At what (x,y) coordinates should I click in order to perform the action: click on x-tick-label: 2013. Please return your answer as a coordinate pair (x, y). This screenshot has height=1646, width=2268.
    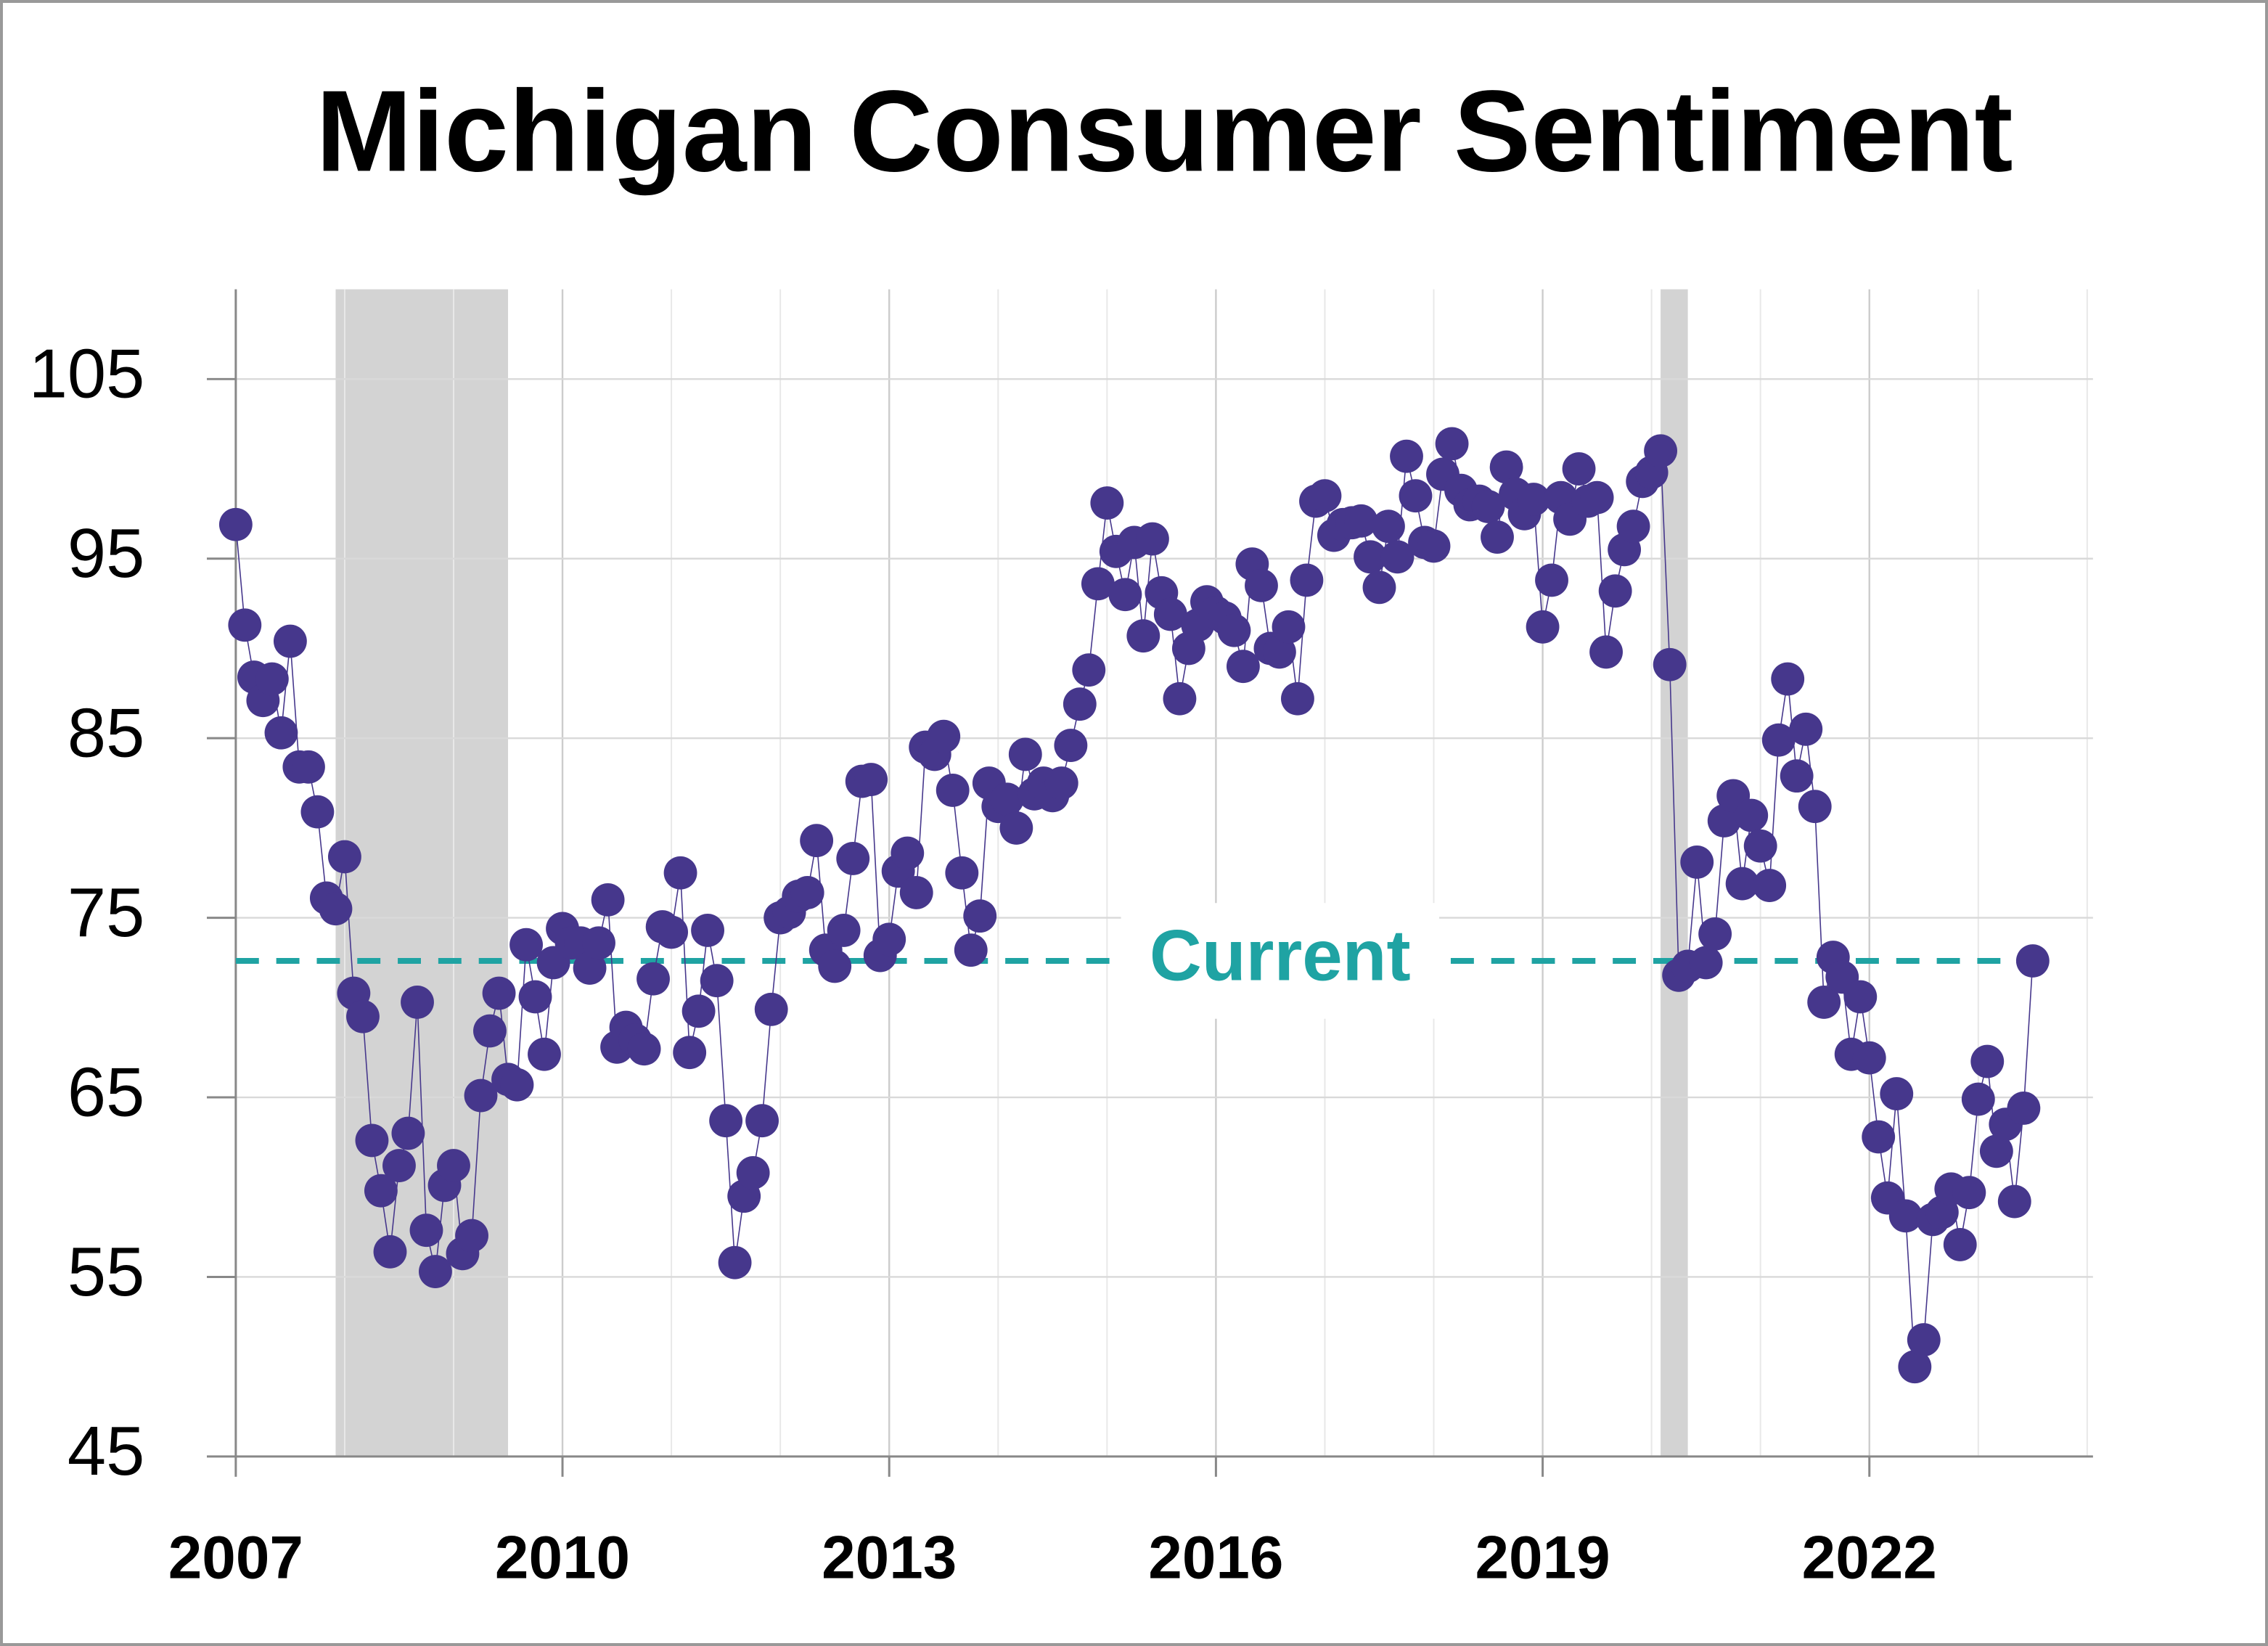
    Looking at the image, I should click on (889, 1557).